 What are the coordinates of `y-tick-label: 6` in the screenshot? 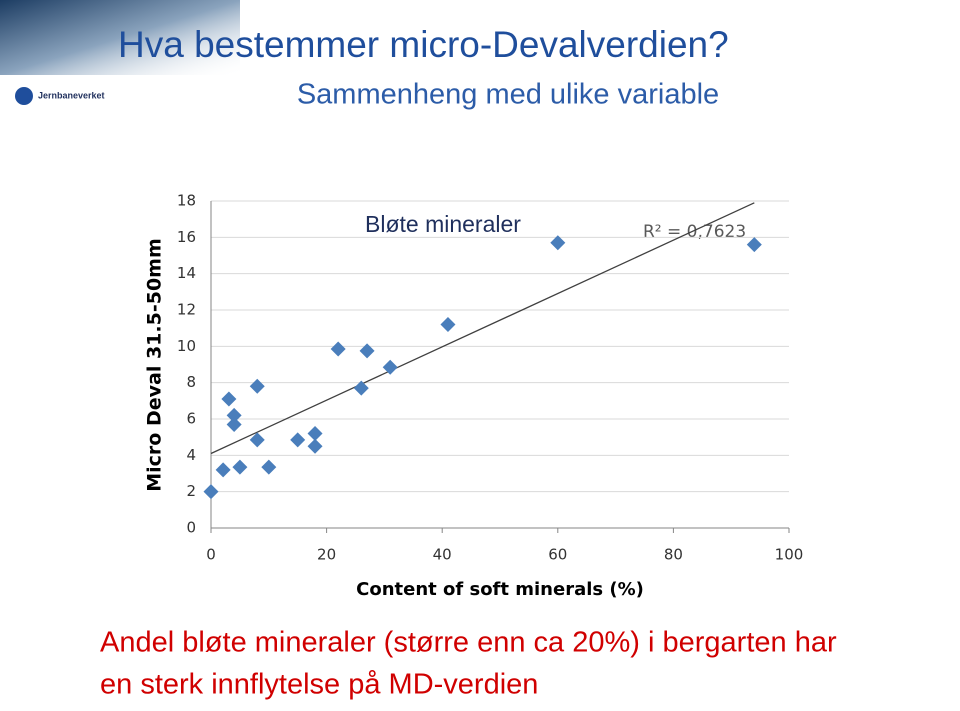 It's located at (191, 419).